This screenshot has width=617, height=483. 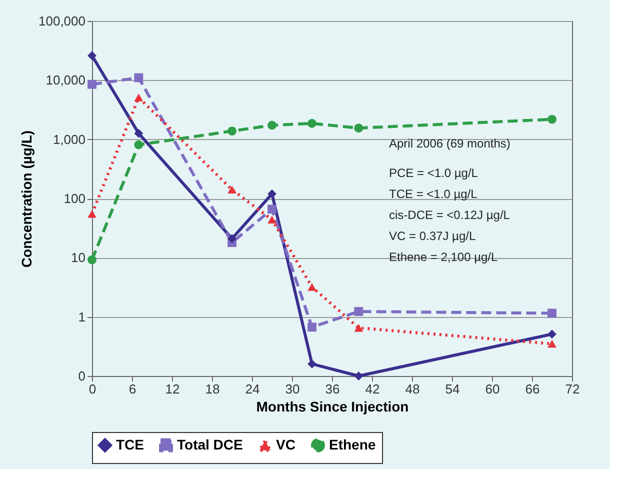 I want to click on x-tick-label: 60, so click(x=492, y=389).